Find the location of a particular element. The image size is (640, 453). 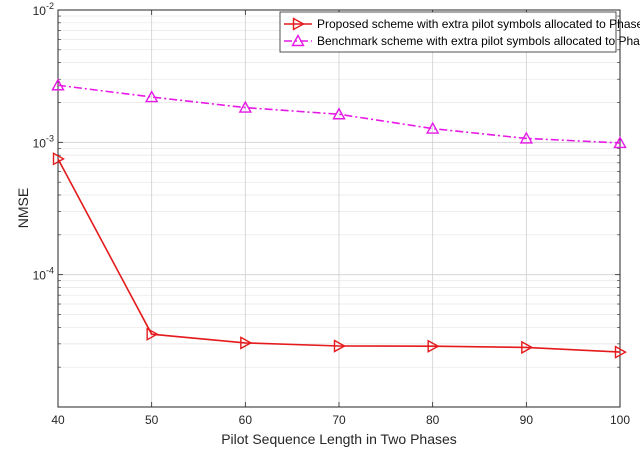

x-tick-label: 50 is located at coordinates (152, 420).